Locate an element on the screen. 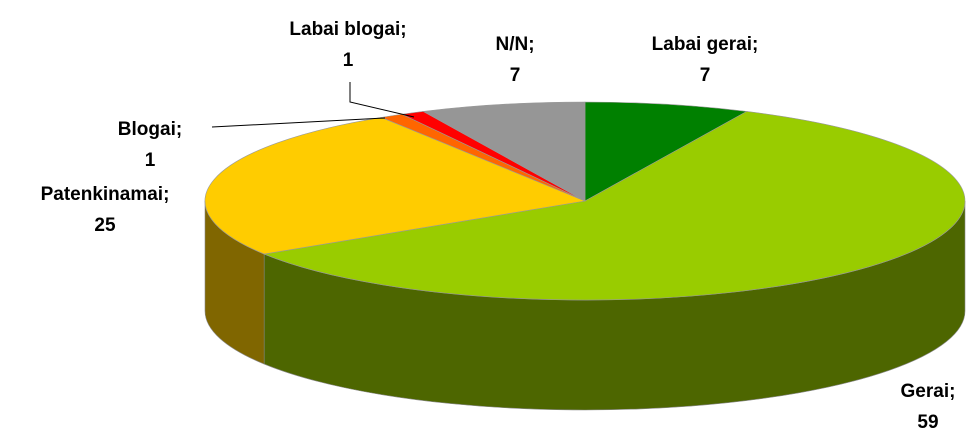  slice-label: N/N; is located at coordinates (514, 44).